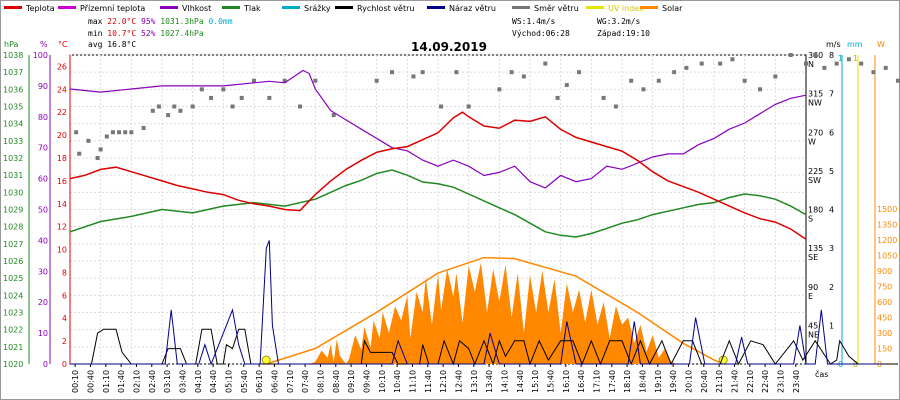  Describe the element at coordinates (581, 381) in the screenshot. I see `x-tick-label: 16:40` at that location.